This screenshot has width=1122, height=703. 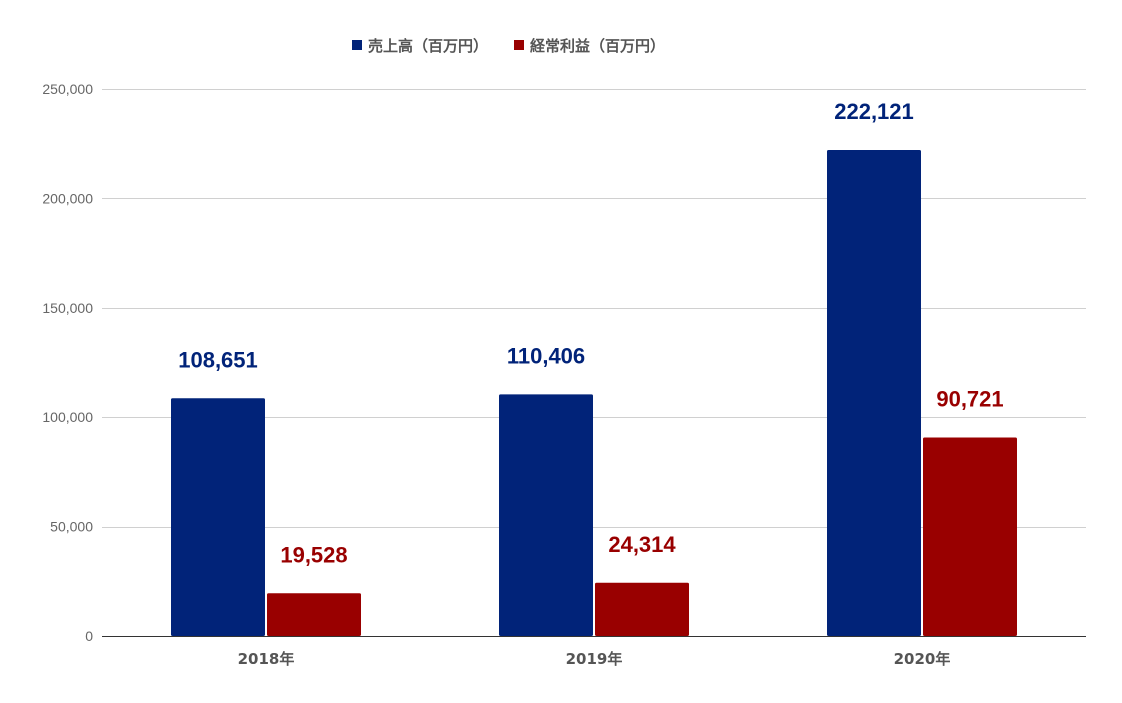 I want to click on y-tick-label: 250,000, so click(x=67, y=89).